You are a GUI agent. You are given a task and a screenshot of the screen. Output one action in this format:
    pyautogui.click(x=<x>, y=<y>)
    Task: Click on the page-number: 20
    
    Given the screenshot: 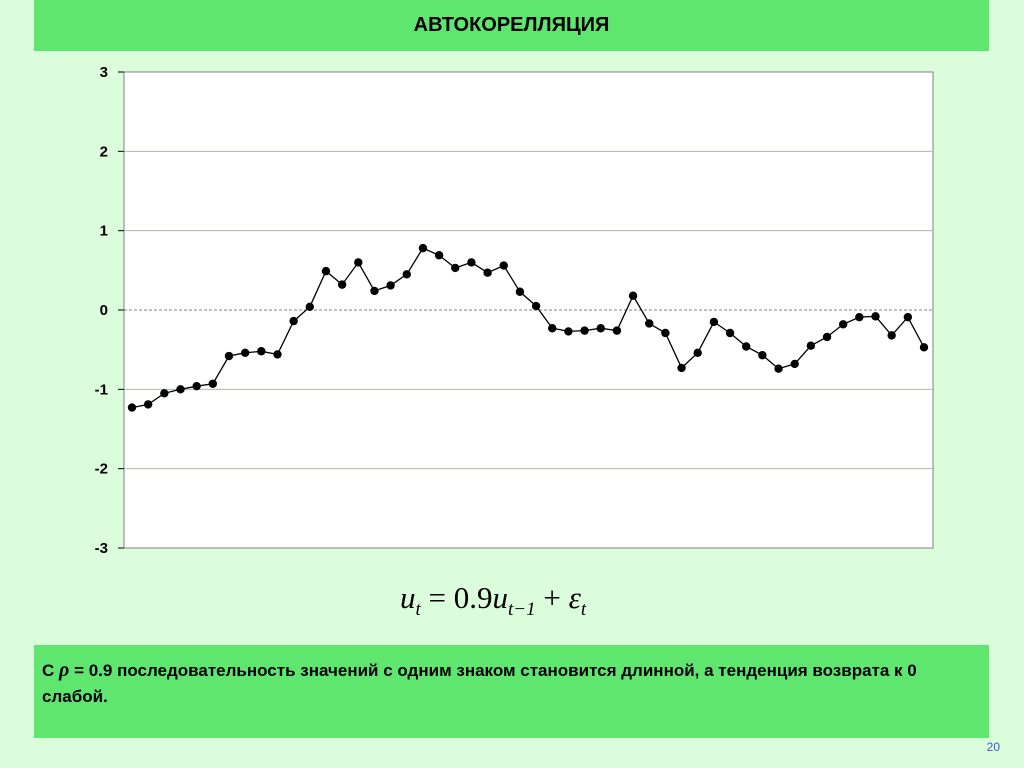 What is the action you would take?
    pyautogui.click(x=993, y=747)
    